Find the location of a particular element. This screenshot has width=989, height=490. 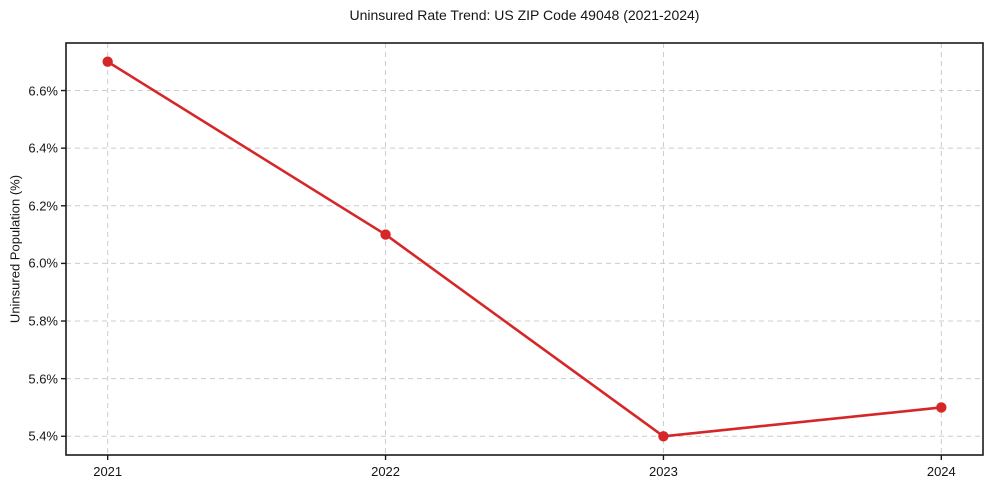

x-tick-label: 2022 is located at coordinates (386, 471).